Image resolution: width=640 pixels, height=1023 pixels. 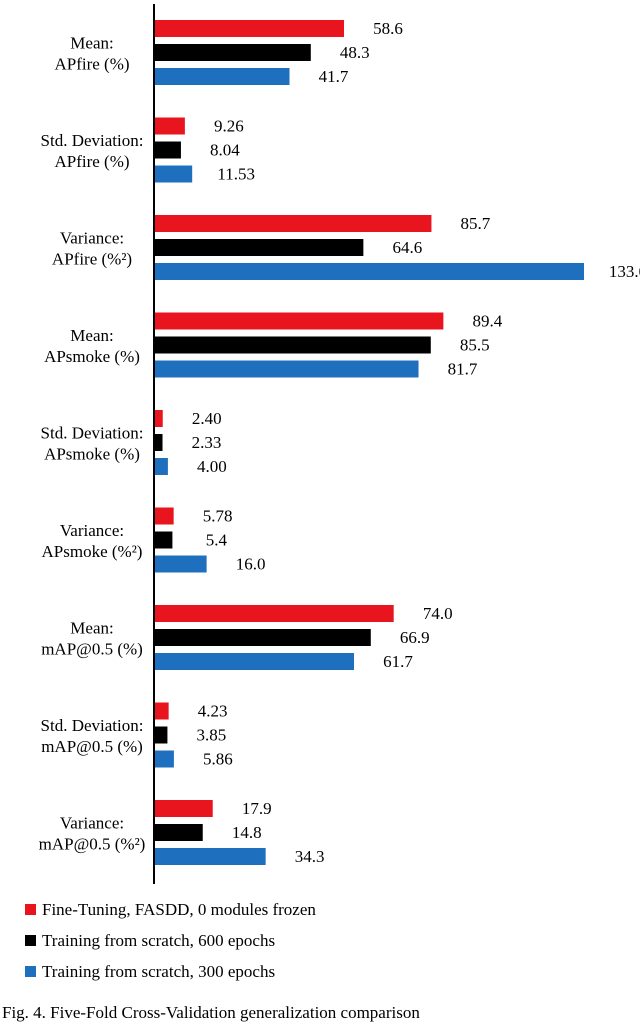 I want to click on data-label: 41.7, so click(x=334, y=76).